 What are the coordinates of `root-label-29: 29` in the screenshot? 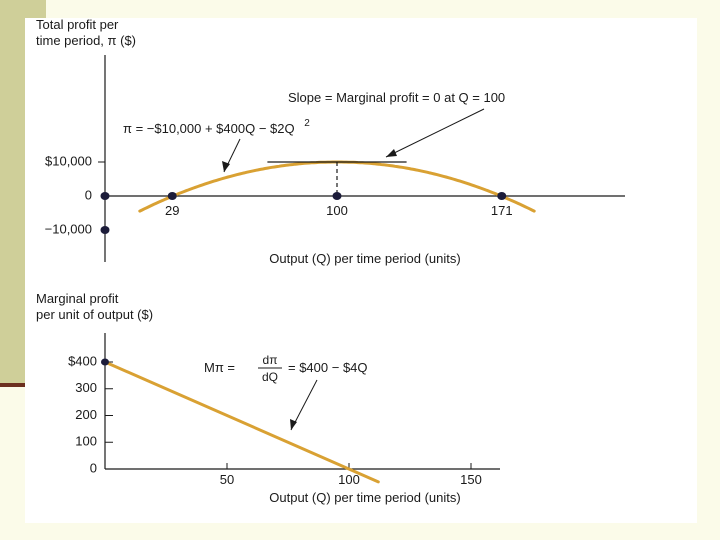 It's located at (172, 210).